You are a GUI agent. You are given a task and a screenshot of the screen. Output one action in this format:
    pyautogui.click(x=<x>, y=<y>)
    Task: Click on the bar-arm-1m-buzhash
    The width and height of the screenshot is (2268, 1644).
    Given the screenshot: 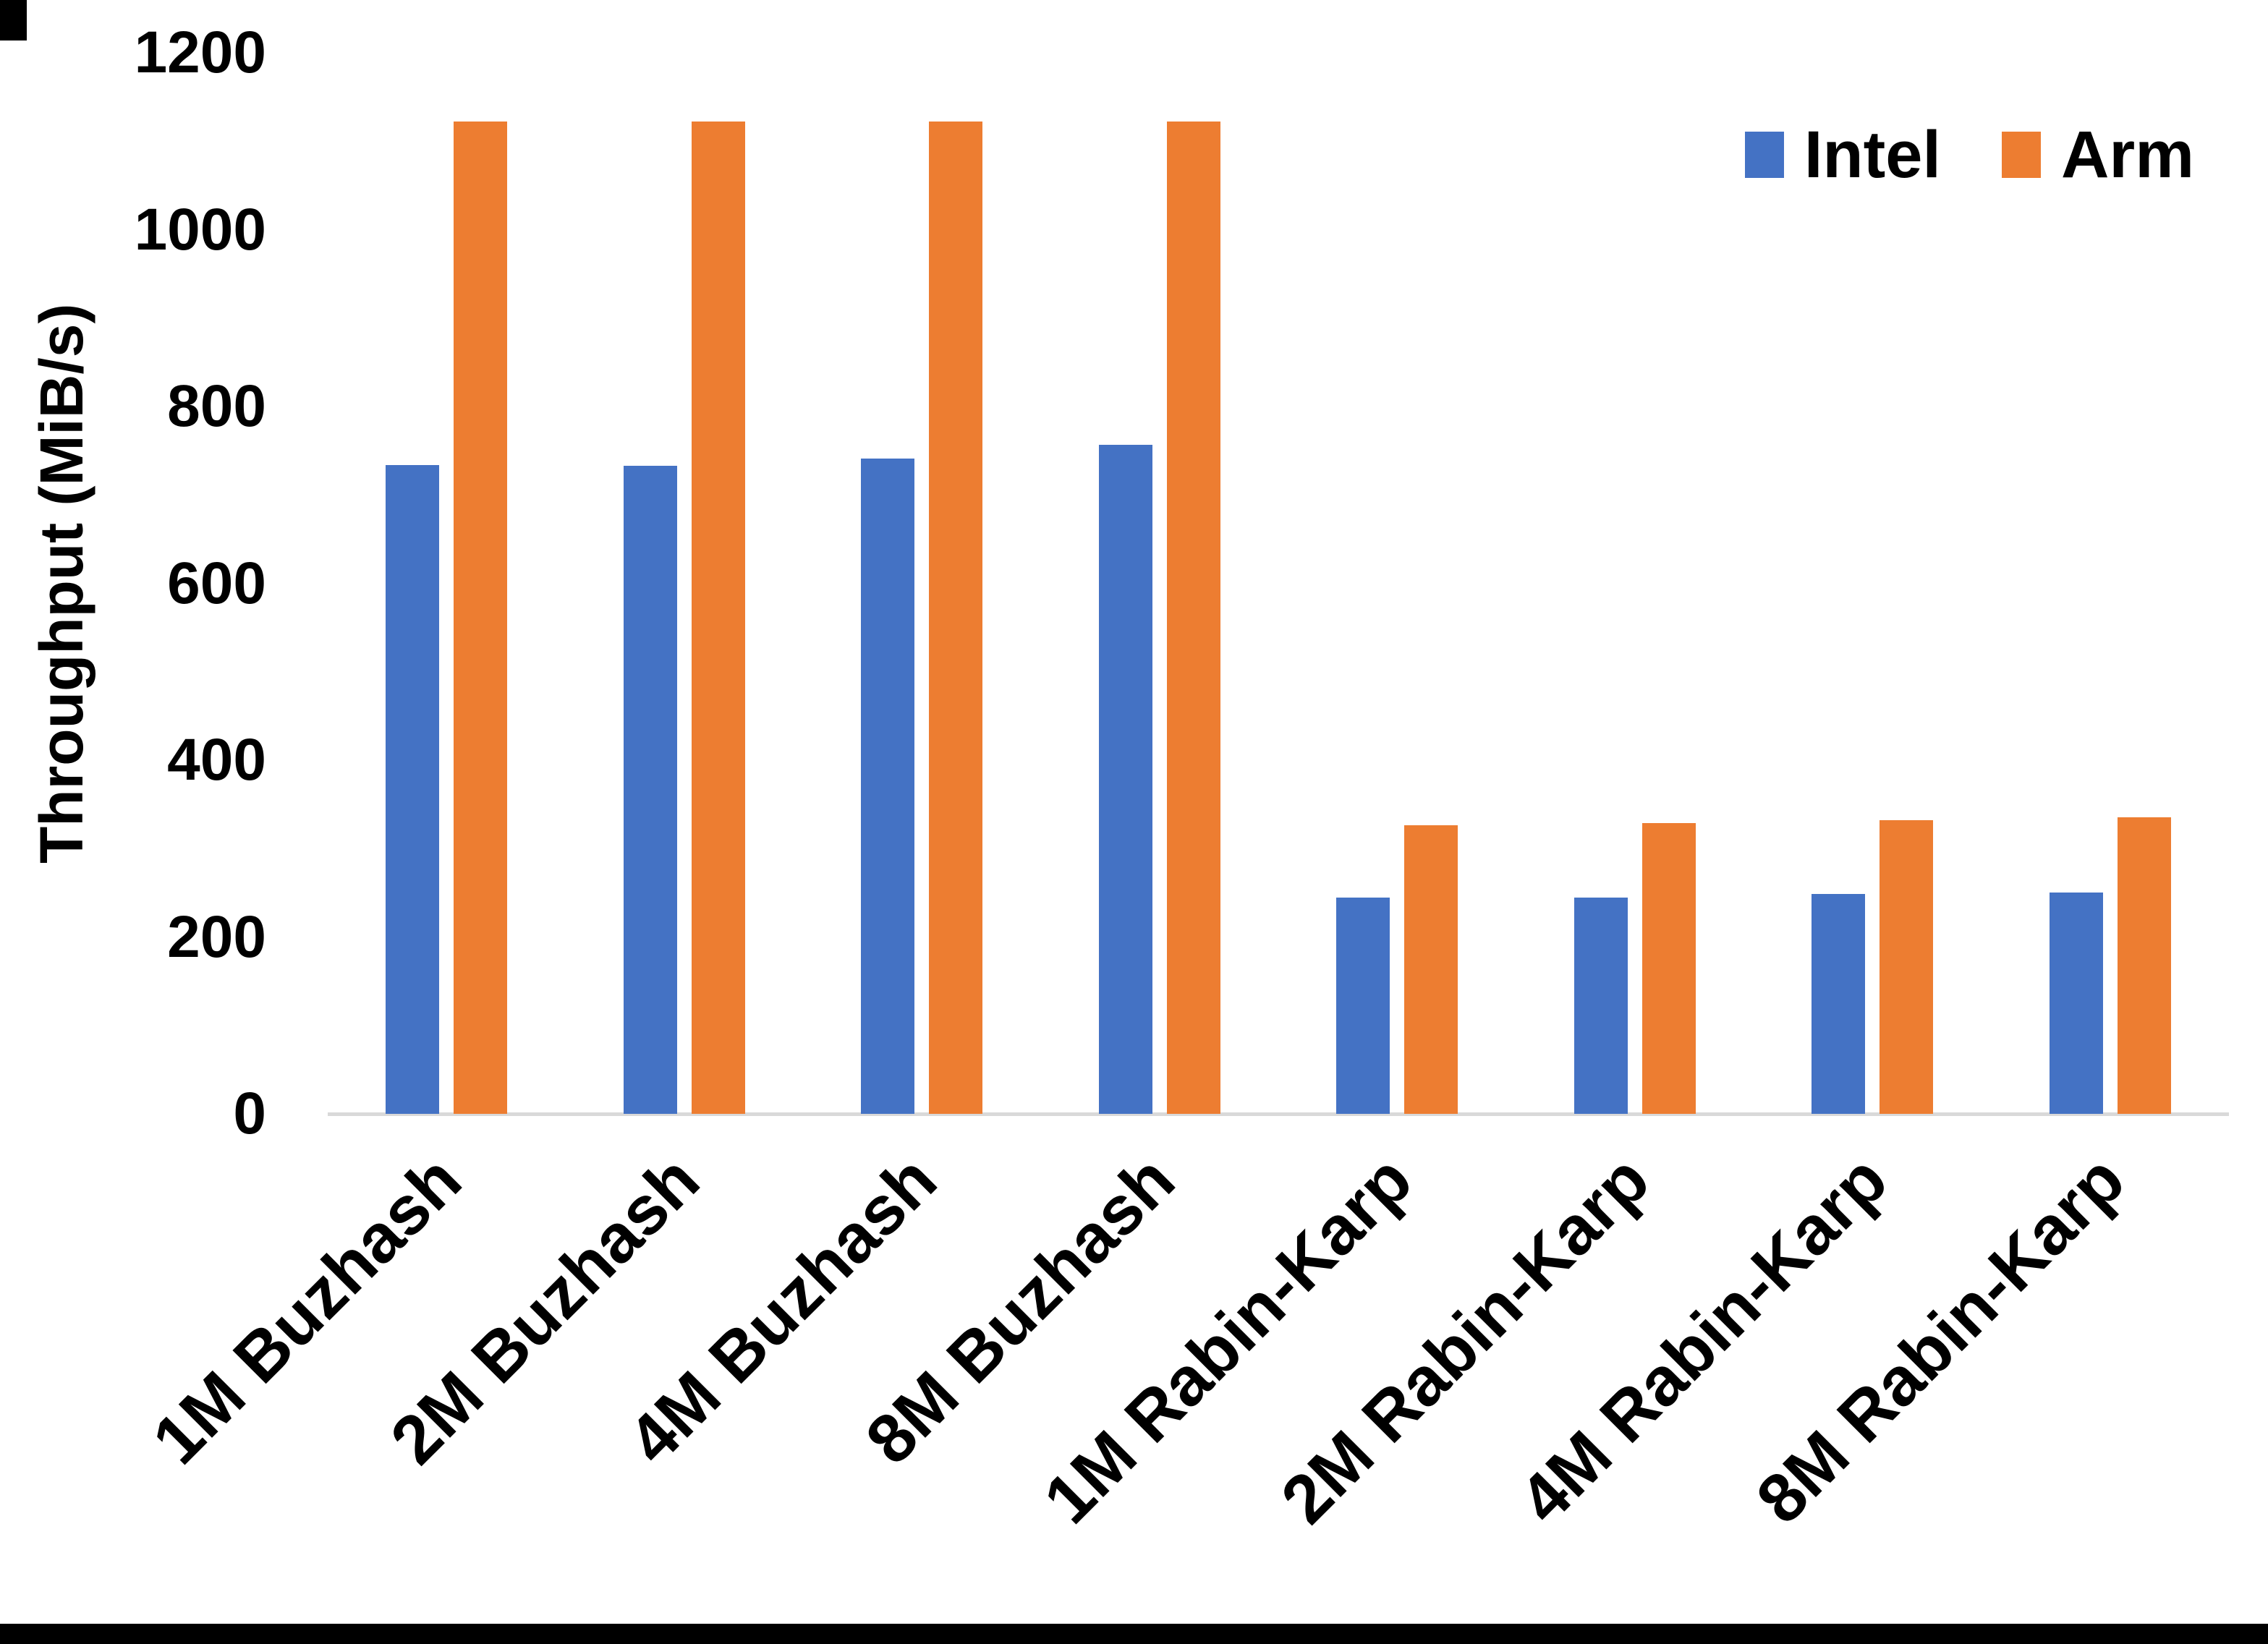 What is the action you would take?
    pyautogui.click(x=481, y=618)
    